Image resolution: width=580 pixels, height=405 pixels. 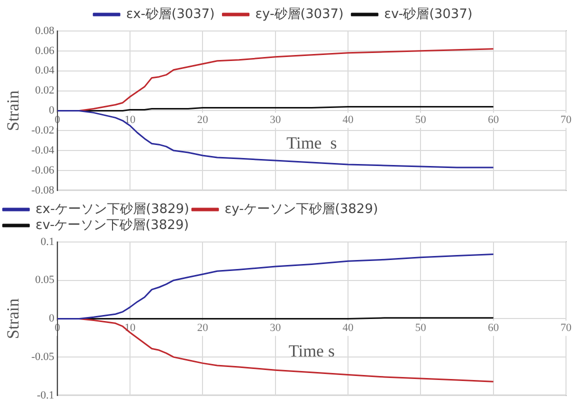 I want to click on legend-label: εy-砂層(3037), so click(x=299, y=14).